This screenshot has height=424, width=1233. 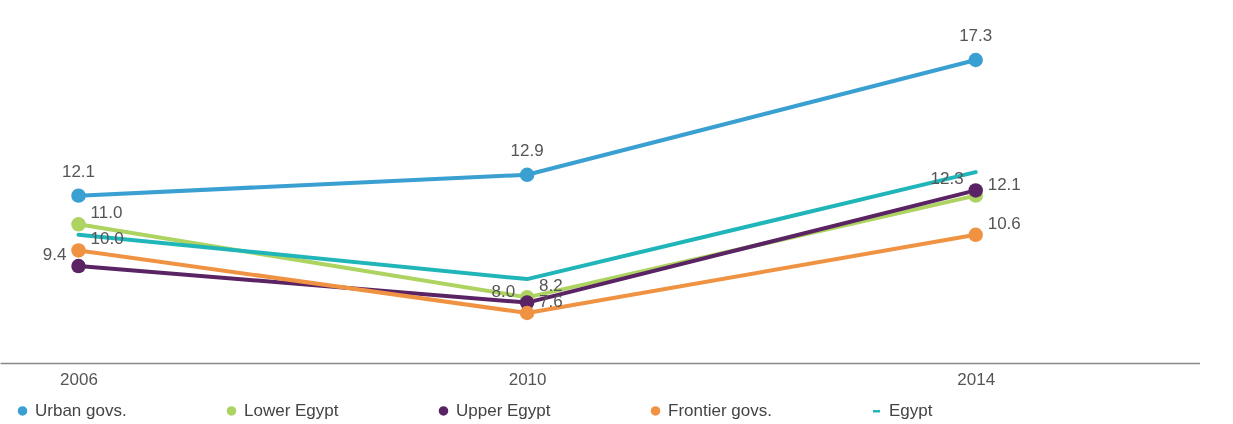 I want to click on x-tick-label: 2006, so click(x=79, y=379).